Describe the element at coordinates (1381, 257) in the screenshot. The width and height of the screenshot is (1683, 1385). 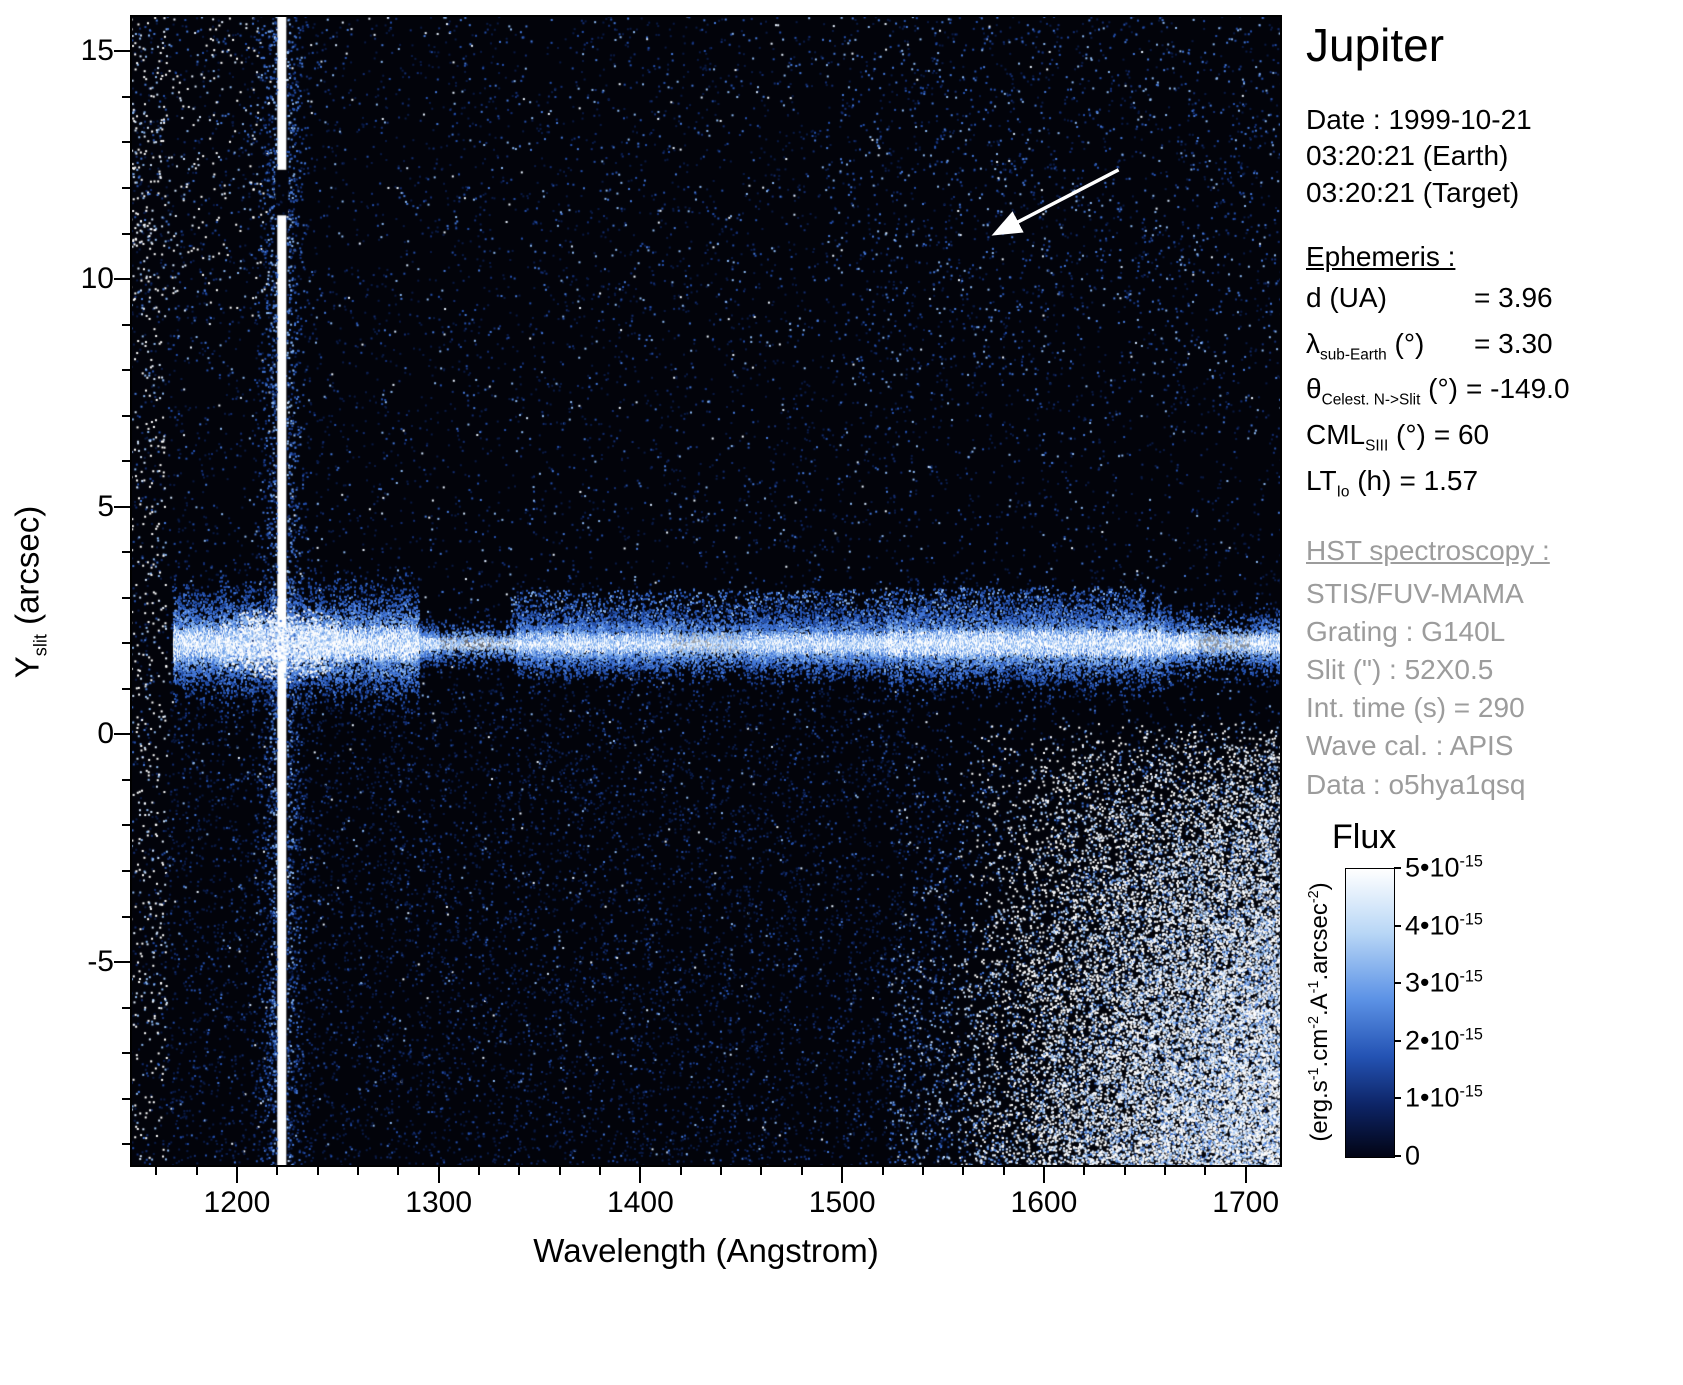
I see `ephemeris-header: Ephemeris :` at that location.